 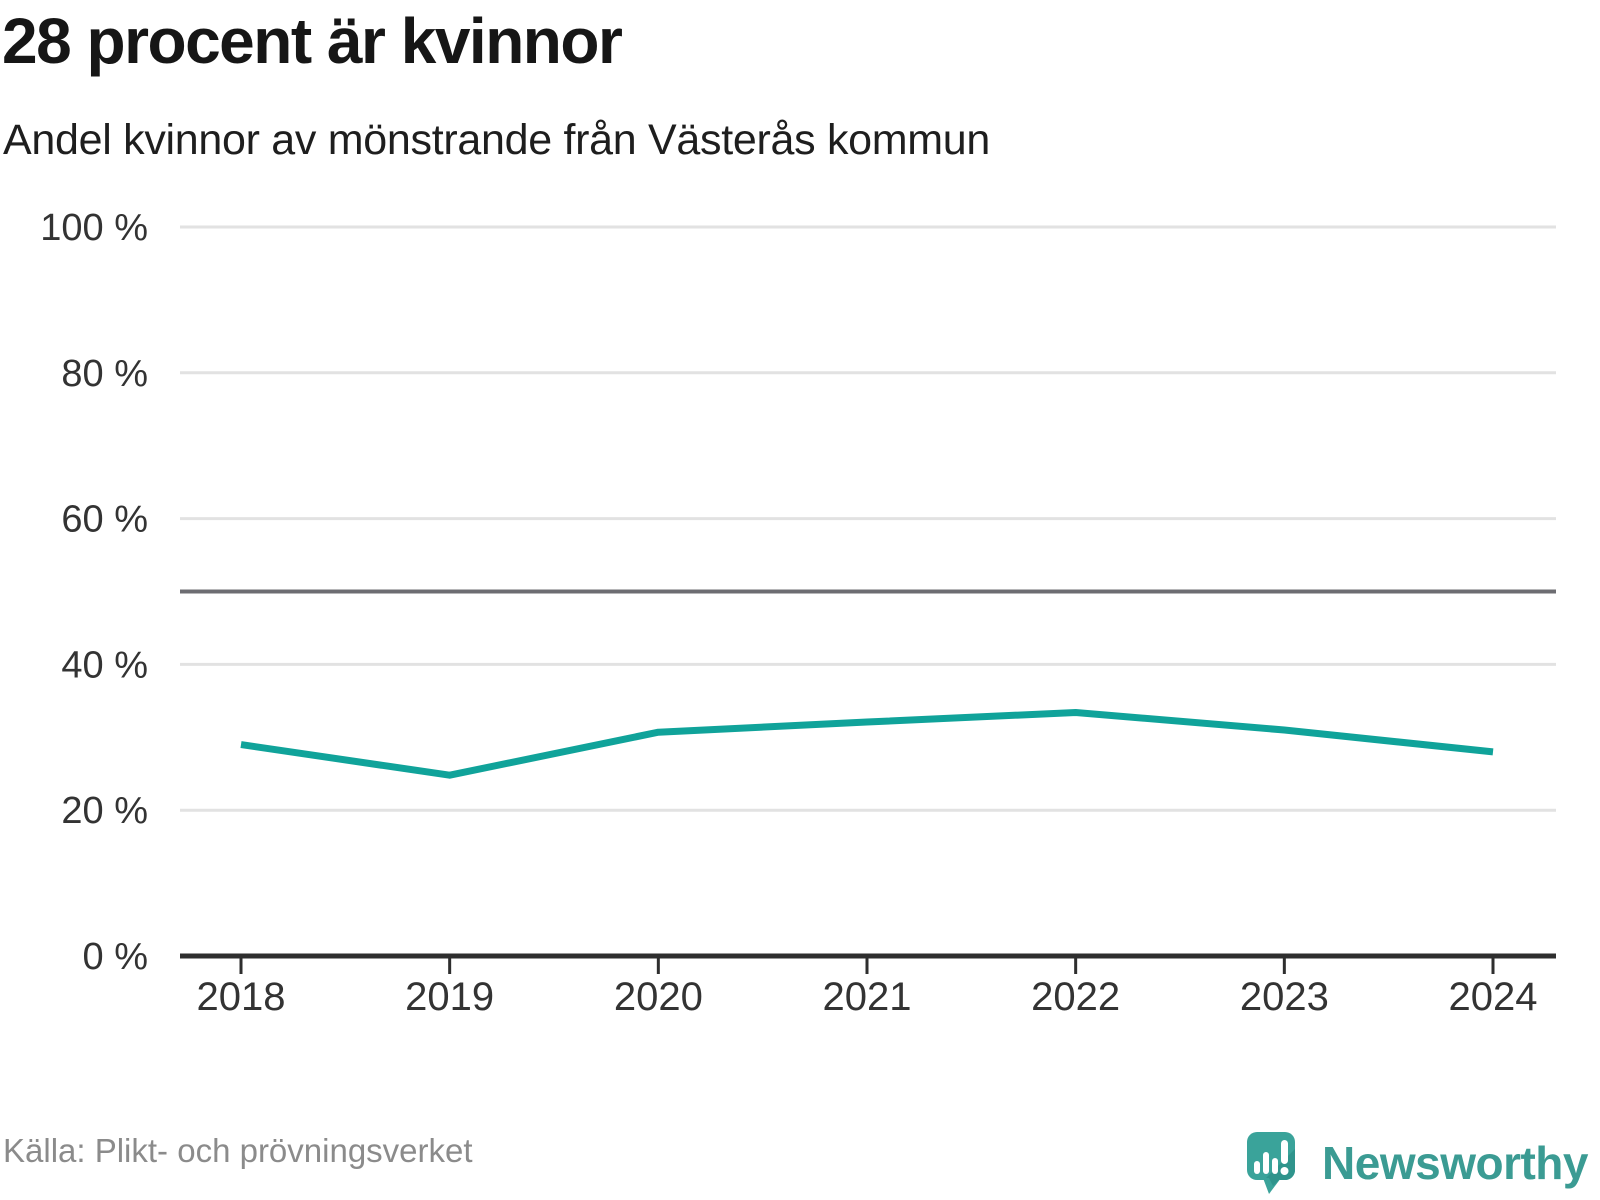 What do you see at coordinates (658, 997) in the screenshot?
I see `x-axis-tick-label: 2020` at bounding box center [658, 997].